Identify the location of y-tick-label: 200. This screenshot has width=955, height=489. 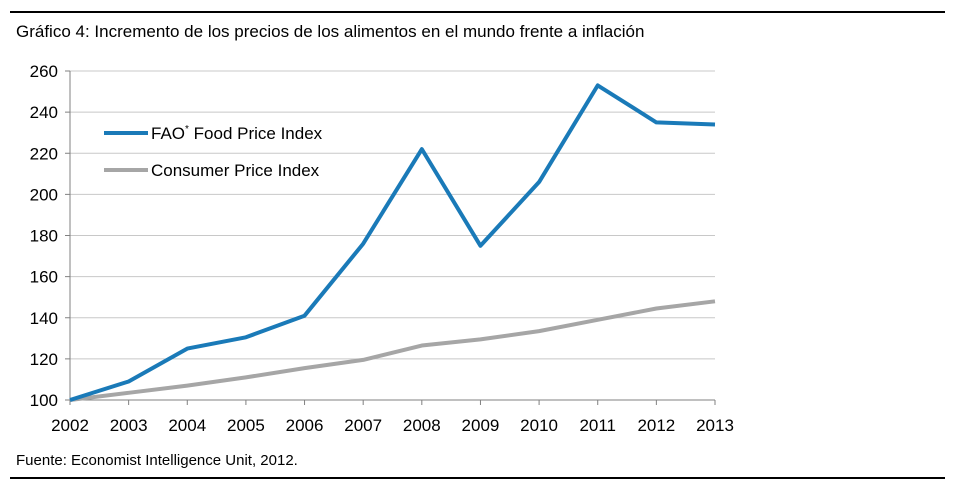
(44, 194).